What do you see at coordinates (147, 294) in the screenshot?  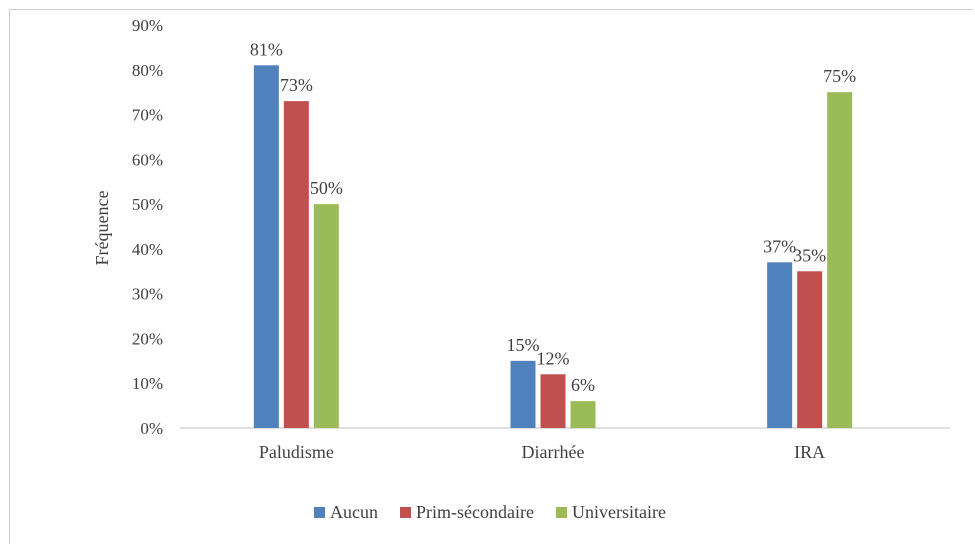 I see `y-tick-label: 30%` at bounding box center [147, 294].